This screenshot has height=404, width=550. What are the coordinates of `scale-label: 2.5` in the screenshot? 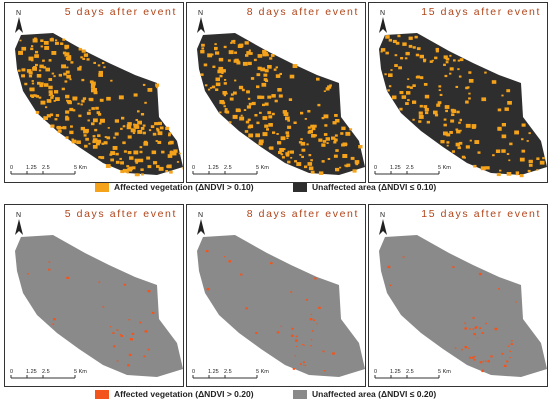 It's located at (410, 168).